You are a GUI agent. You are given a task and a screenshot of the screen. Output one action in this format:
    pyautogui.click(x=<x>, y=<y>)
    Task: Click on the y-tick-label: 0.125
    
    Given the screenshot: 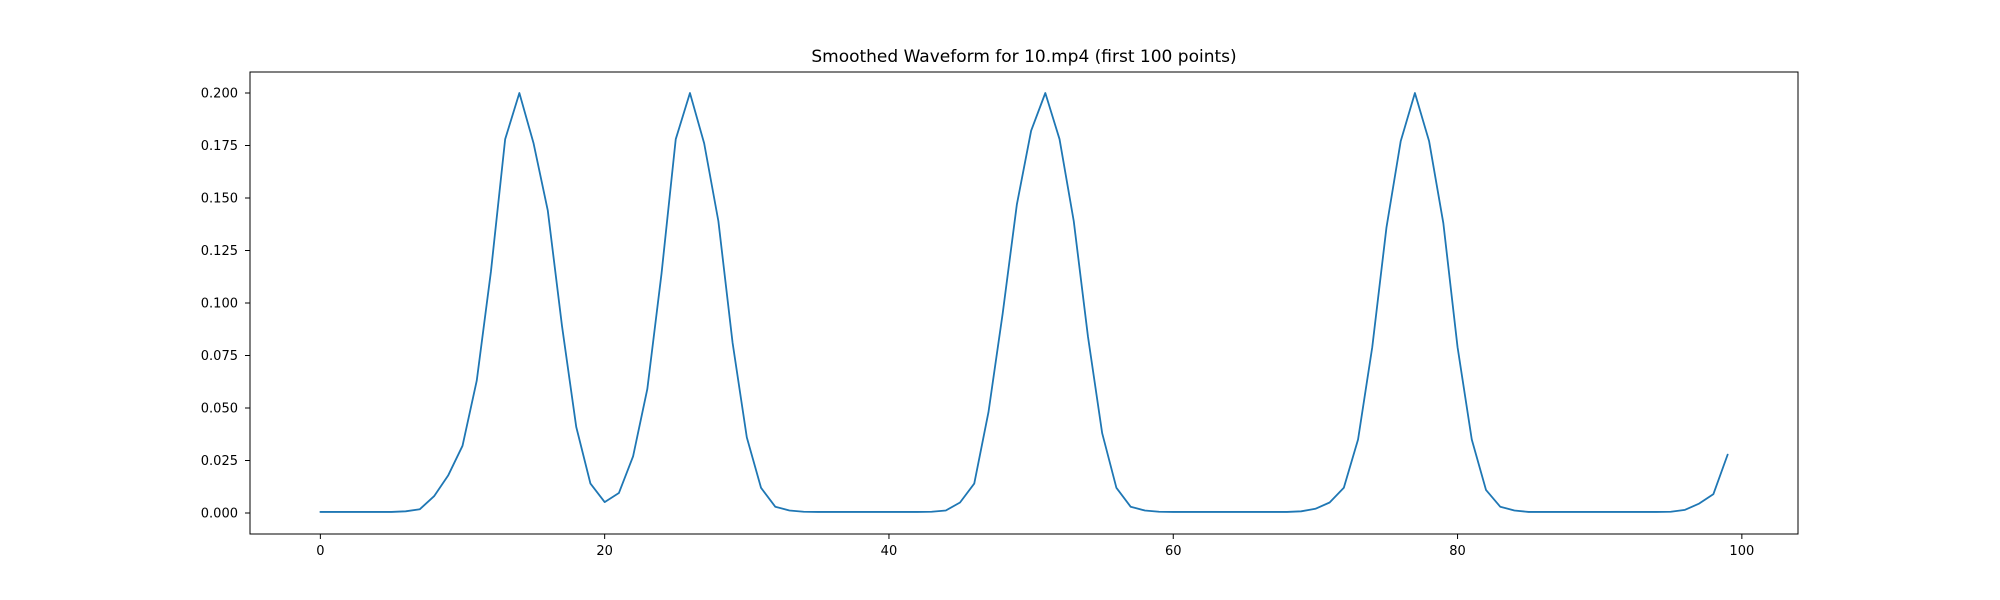 What is the action you would take?
    pyautogui.click(x=219, y=251)
    